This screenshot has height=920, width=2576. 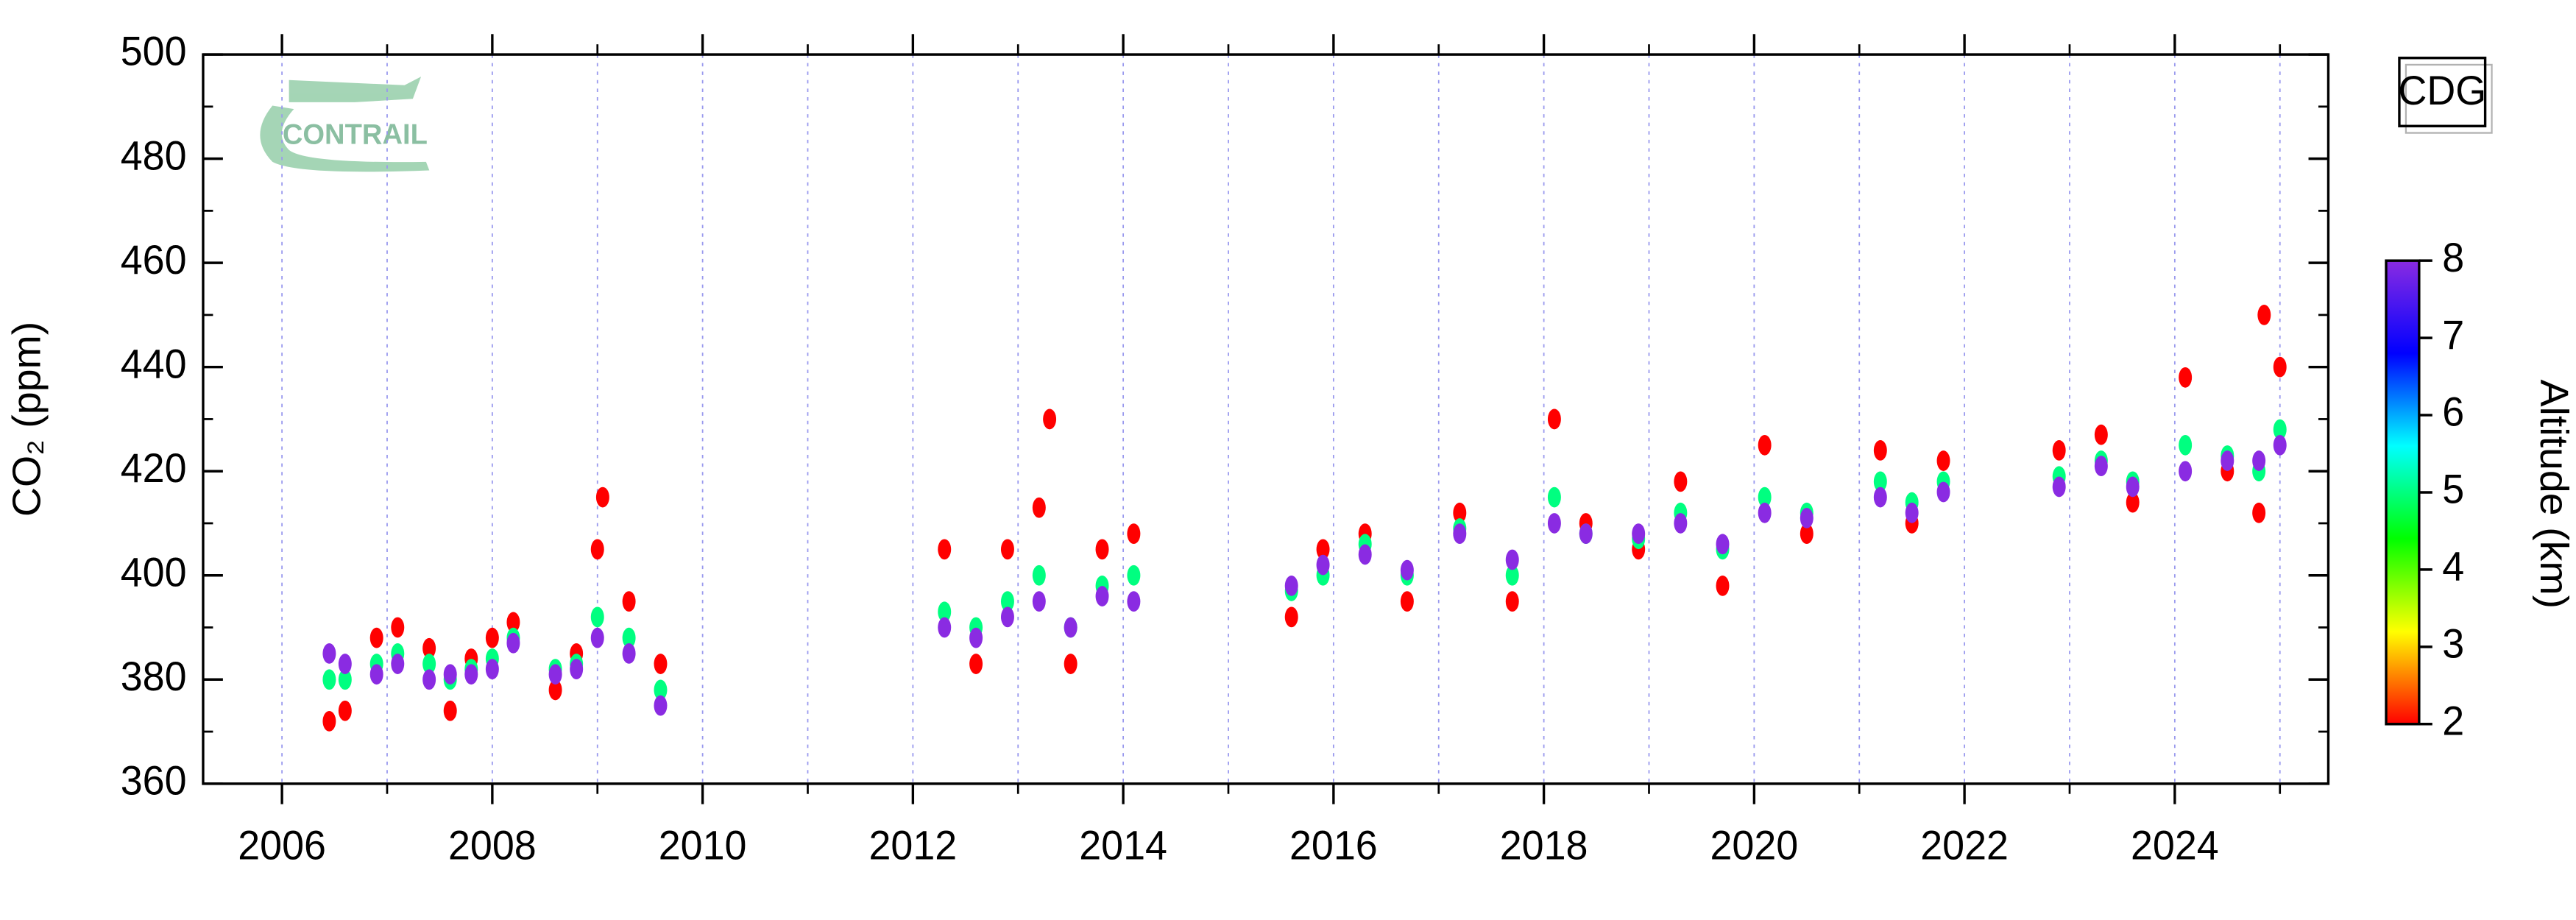 What do you see at coordinates (154, 259) in the screenshot?
I see `y-tick-label: 460` at bounding box center [154, 259].